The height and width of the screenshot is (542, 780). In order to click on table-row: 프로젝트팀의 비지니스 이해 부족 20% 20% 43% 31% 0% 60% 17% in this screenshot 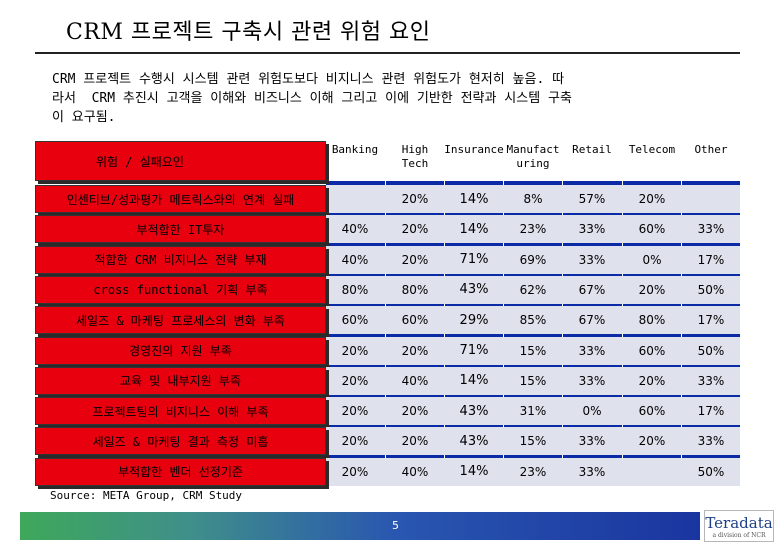, I will do `click(387, 411)`.